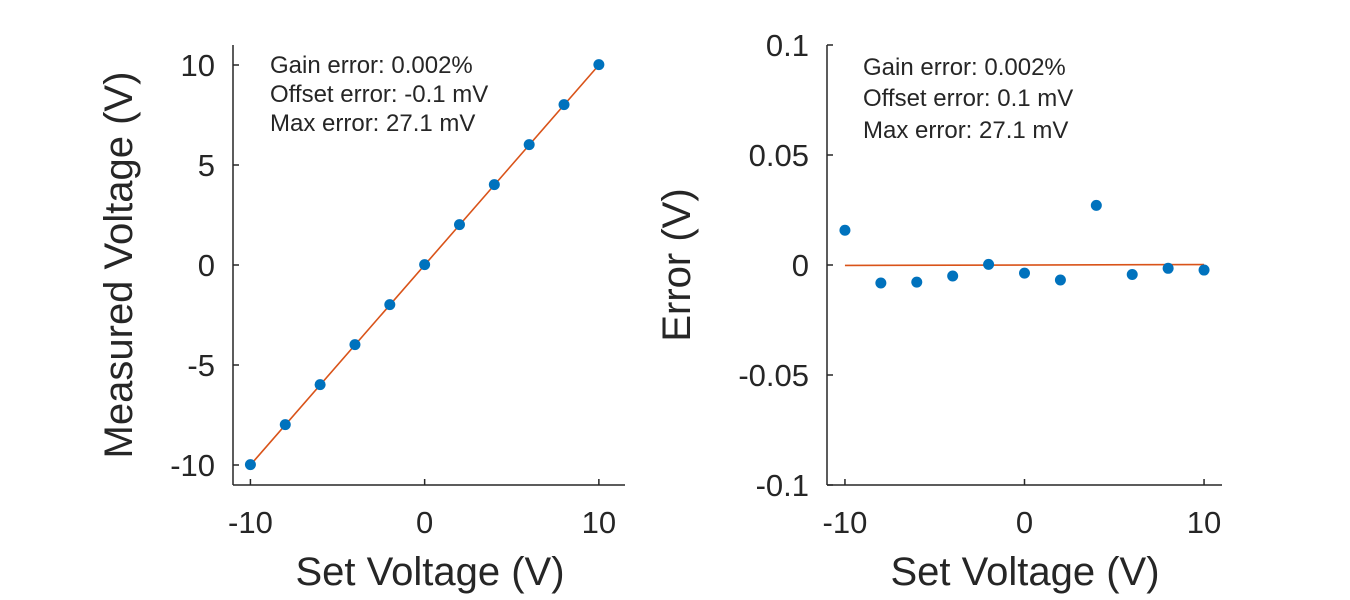 The height and width of the screenshot is (600, 1350). What do you see at coordinates (779, 155) in the screenshot?
I see `error-y-tick-label: 0.05` at bounding box center [779, 155].